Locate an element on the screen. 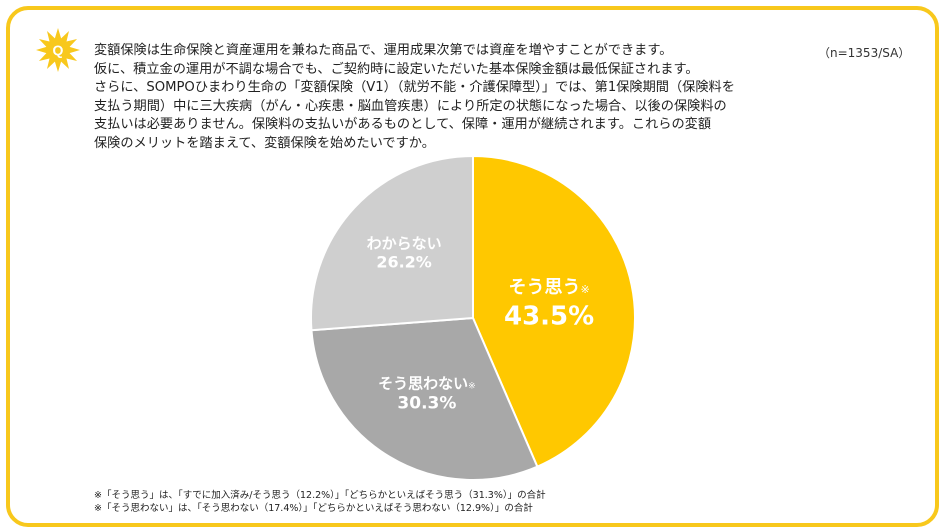 The width and height of the screenshot is (945, 531). question-badge-icon: Q is located at coordinates (58, 50).